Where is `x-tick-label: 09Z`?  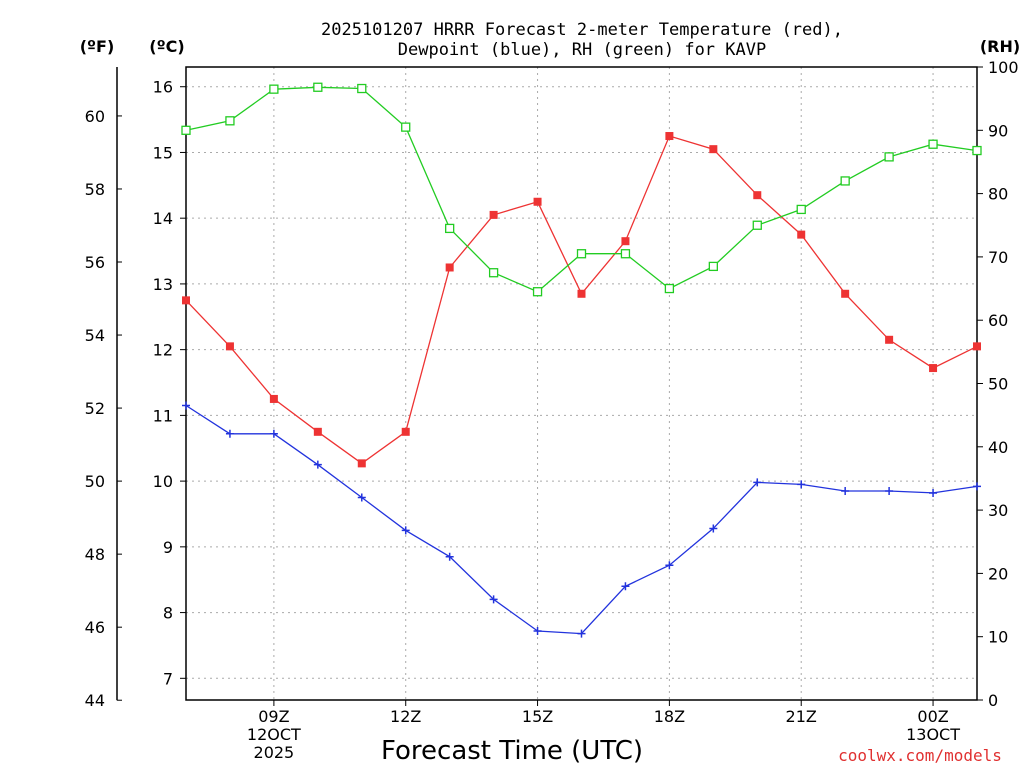 x-tick-label: 09Z is located at coordinates (273, 716).